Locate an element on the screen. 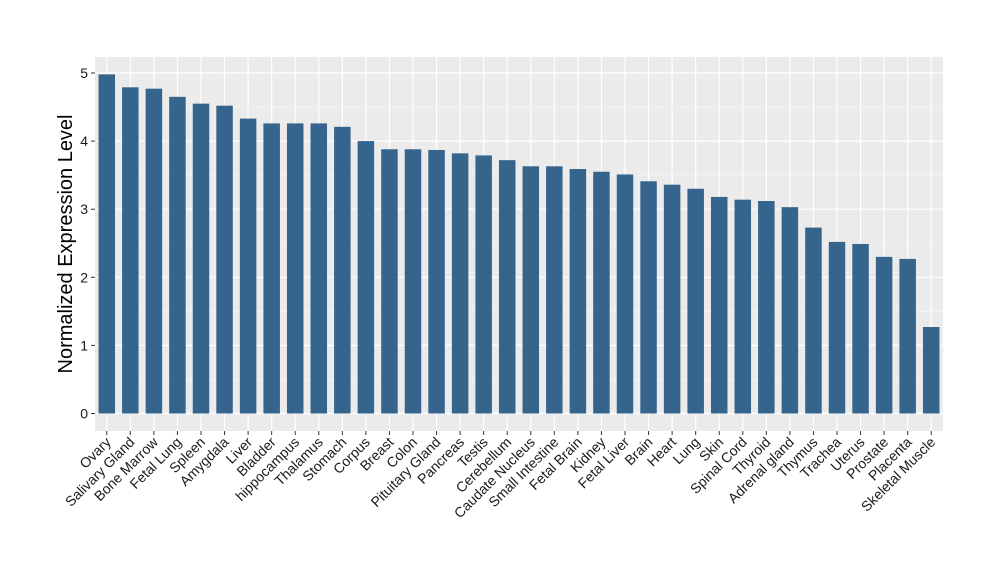 The height and width of the screenshot is (585, 1000). y-tick-label: 1 is located at coordinates (84, 345).